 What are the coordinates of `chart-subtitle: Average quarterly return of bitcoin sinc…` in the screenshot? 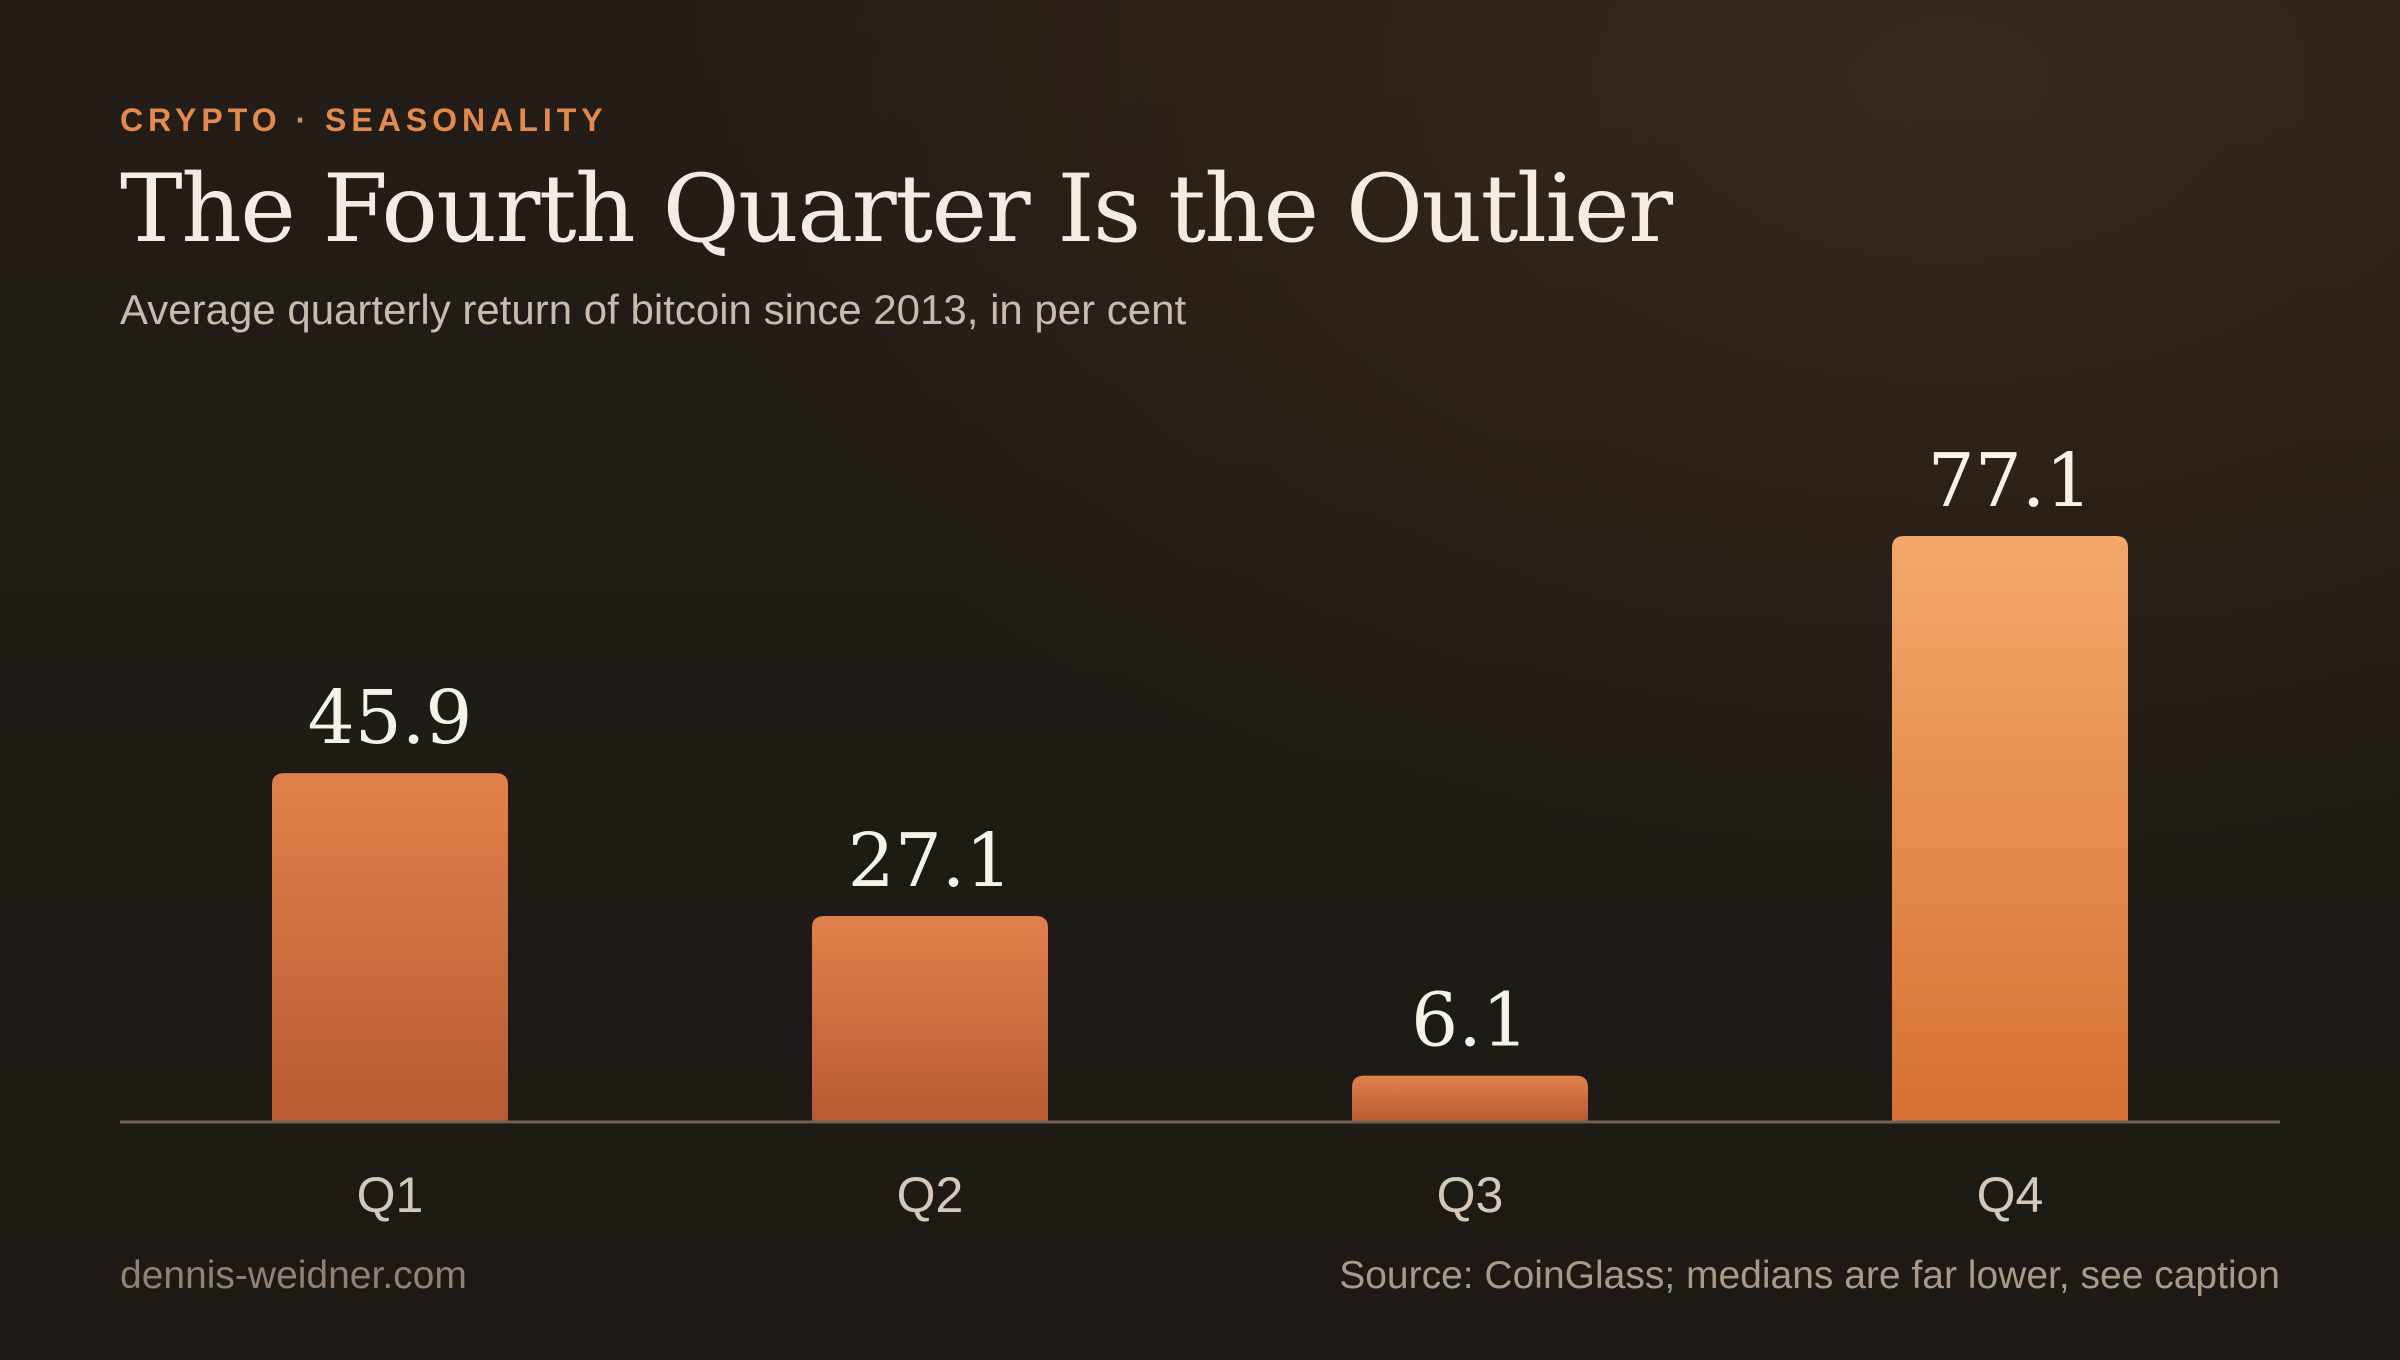 It's located at (653, 309).